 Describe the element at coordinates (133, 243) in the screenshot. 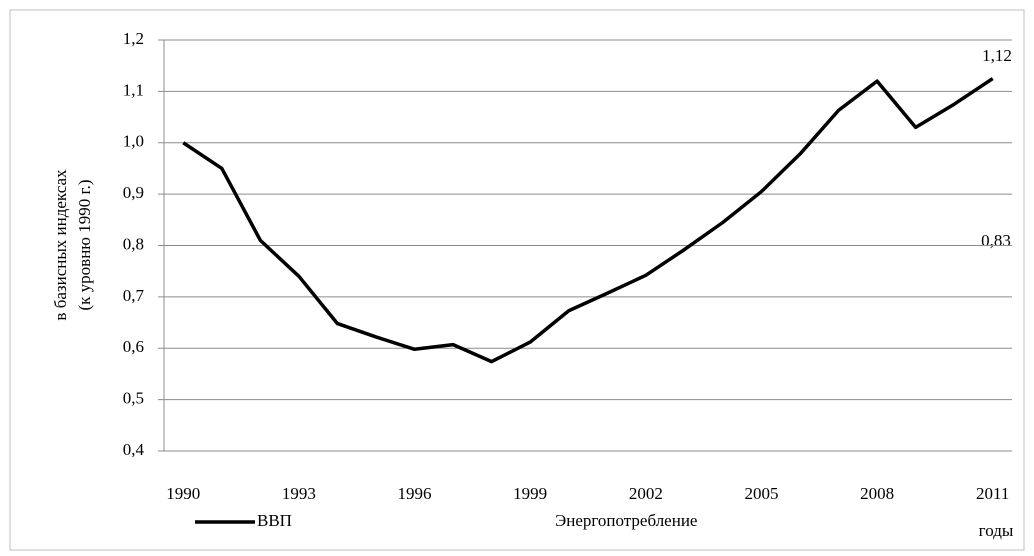

I see `y-tick-label: 0,8` at that location.